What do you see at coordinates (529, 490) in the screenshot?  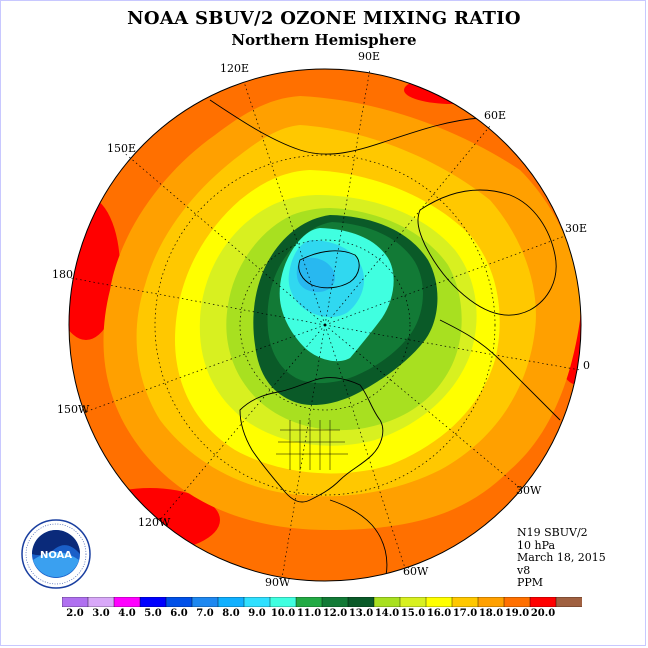 I see `lon-label-30w: 30W` at bounding box center [529, 490].